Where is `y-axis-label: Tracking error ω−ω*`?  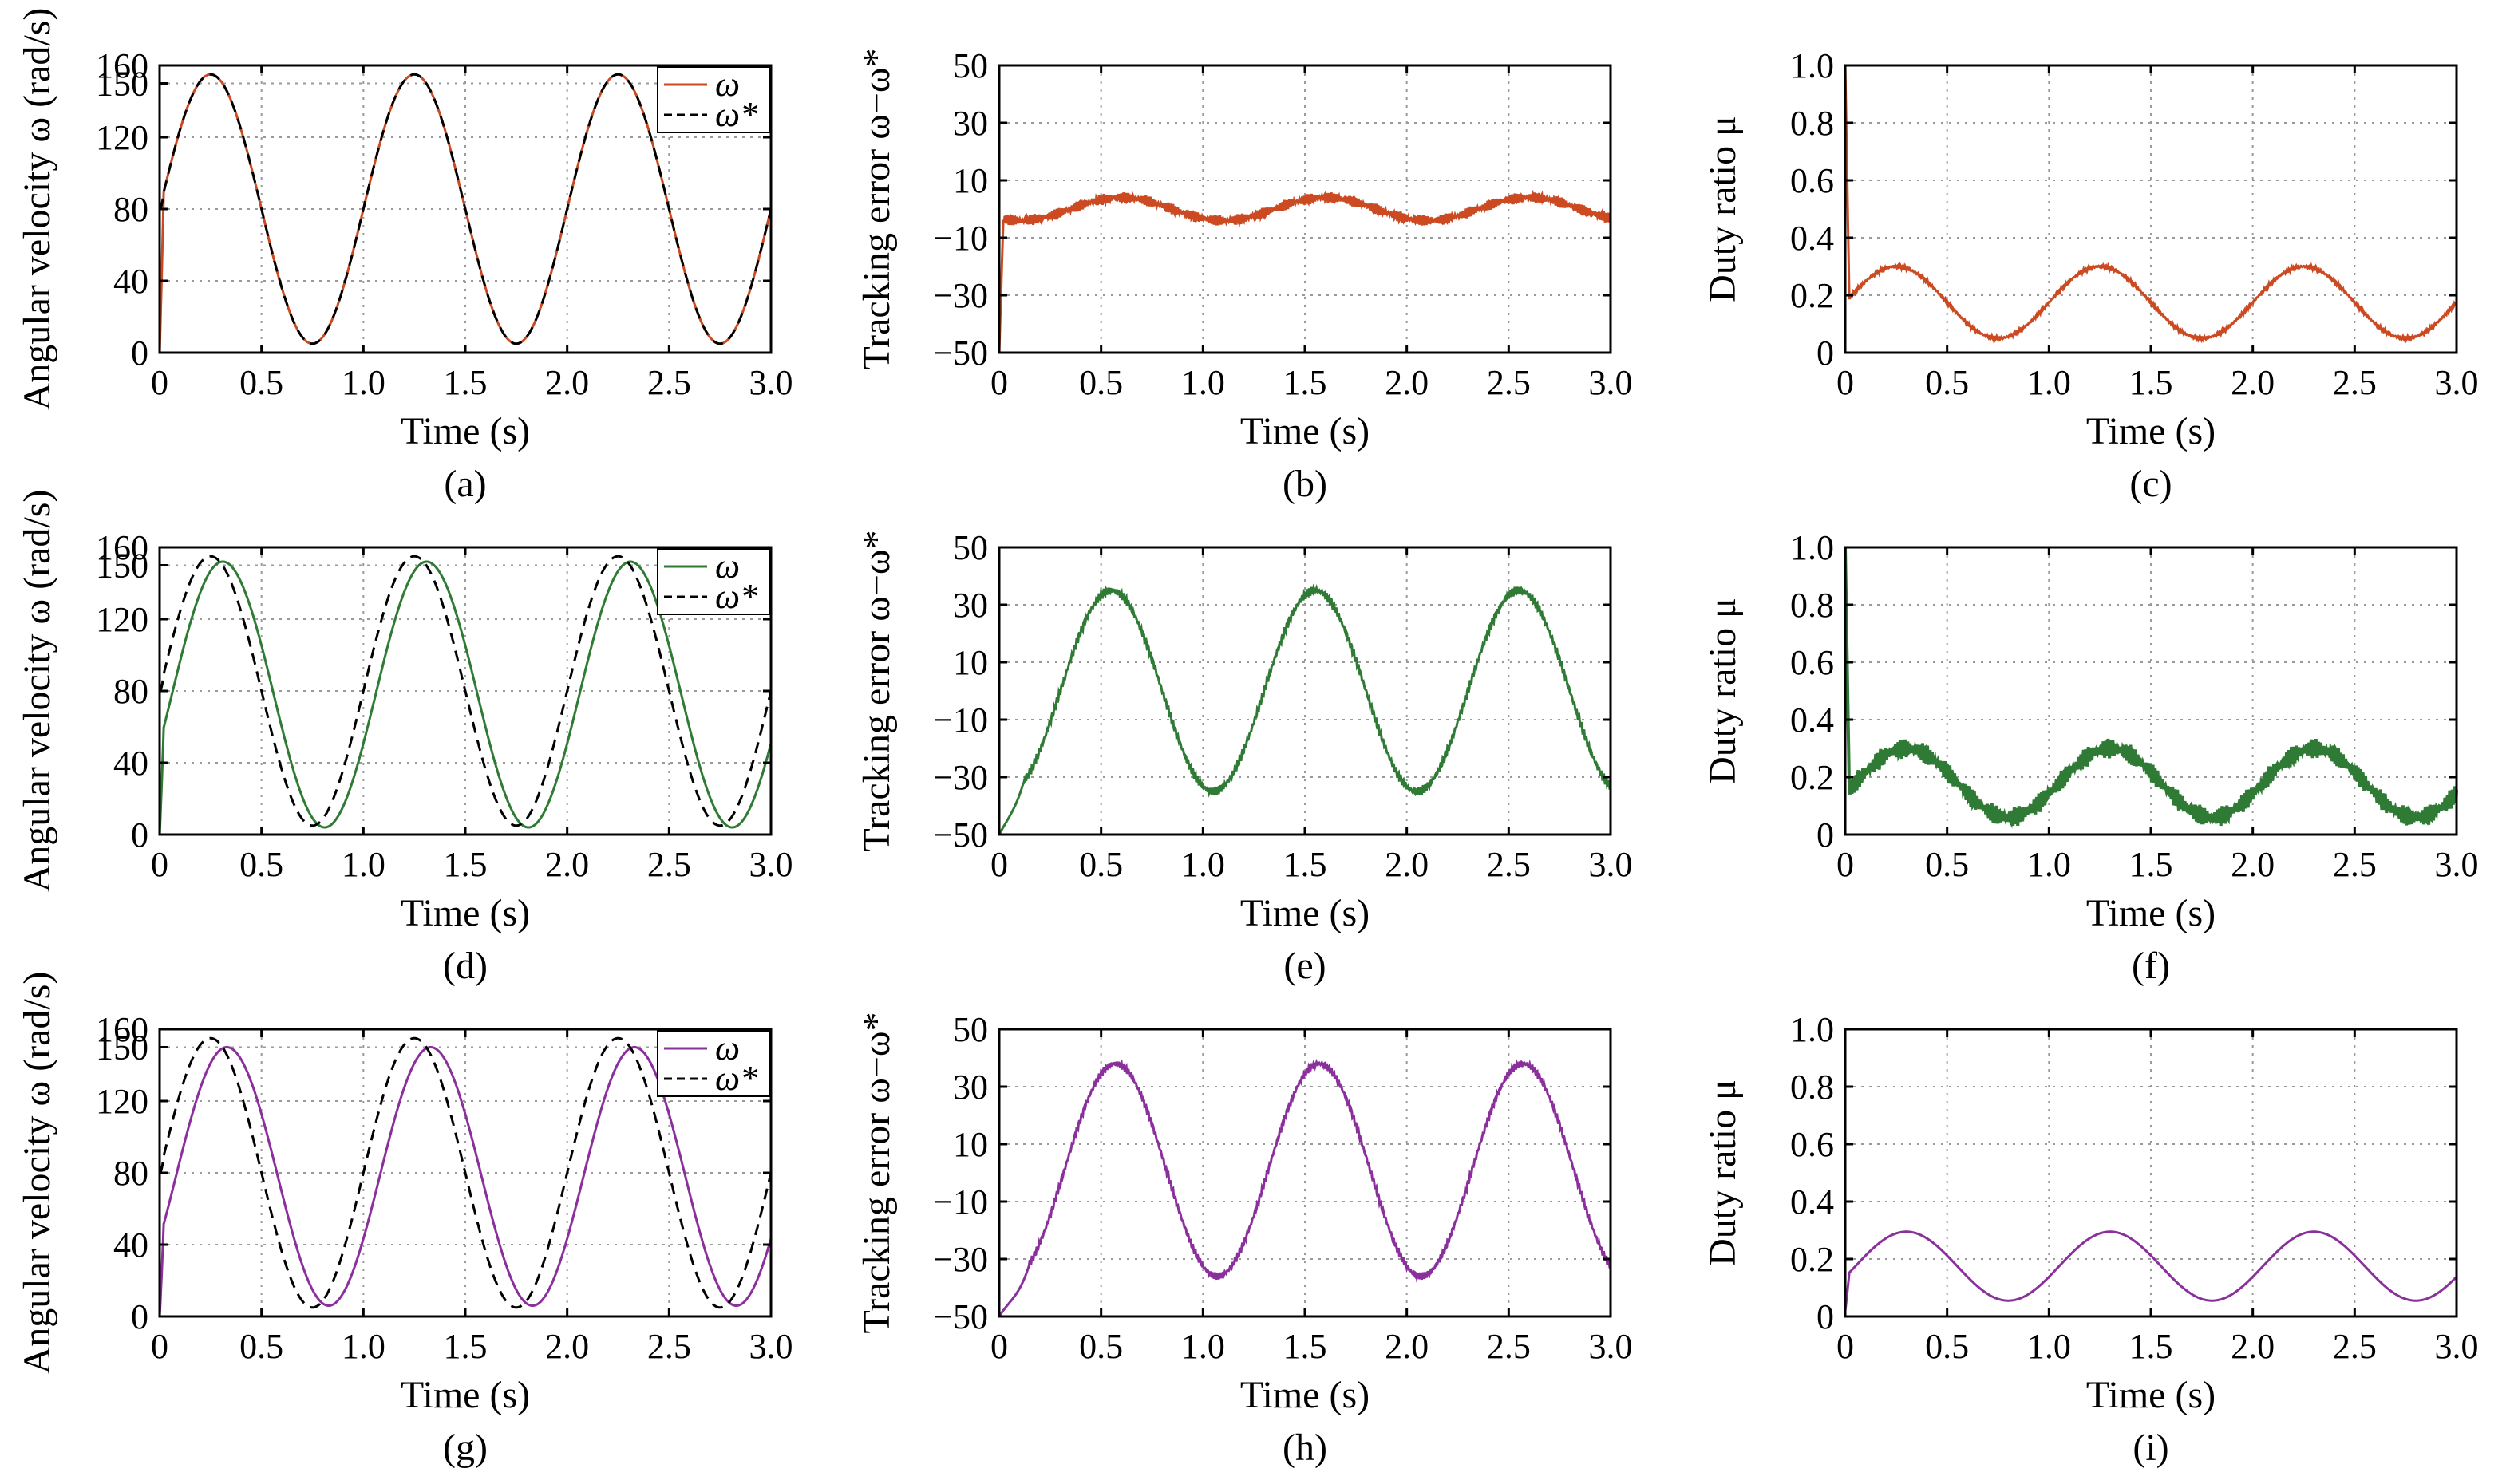
y-axis-label: Tracking error ω−ω* is located at coordinates (877, 690).